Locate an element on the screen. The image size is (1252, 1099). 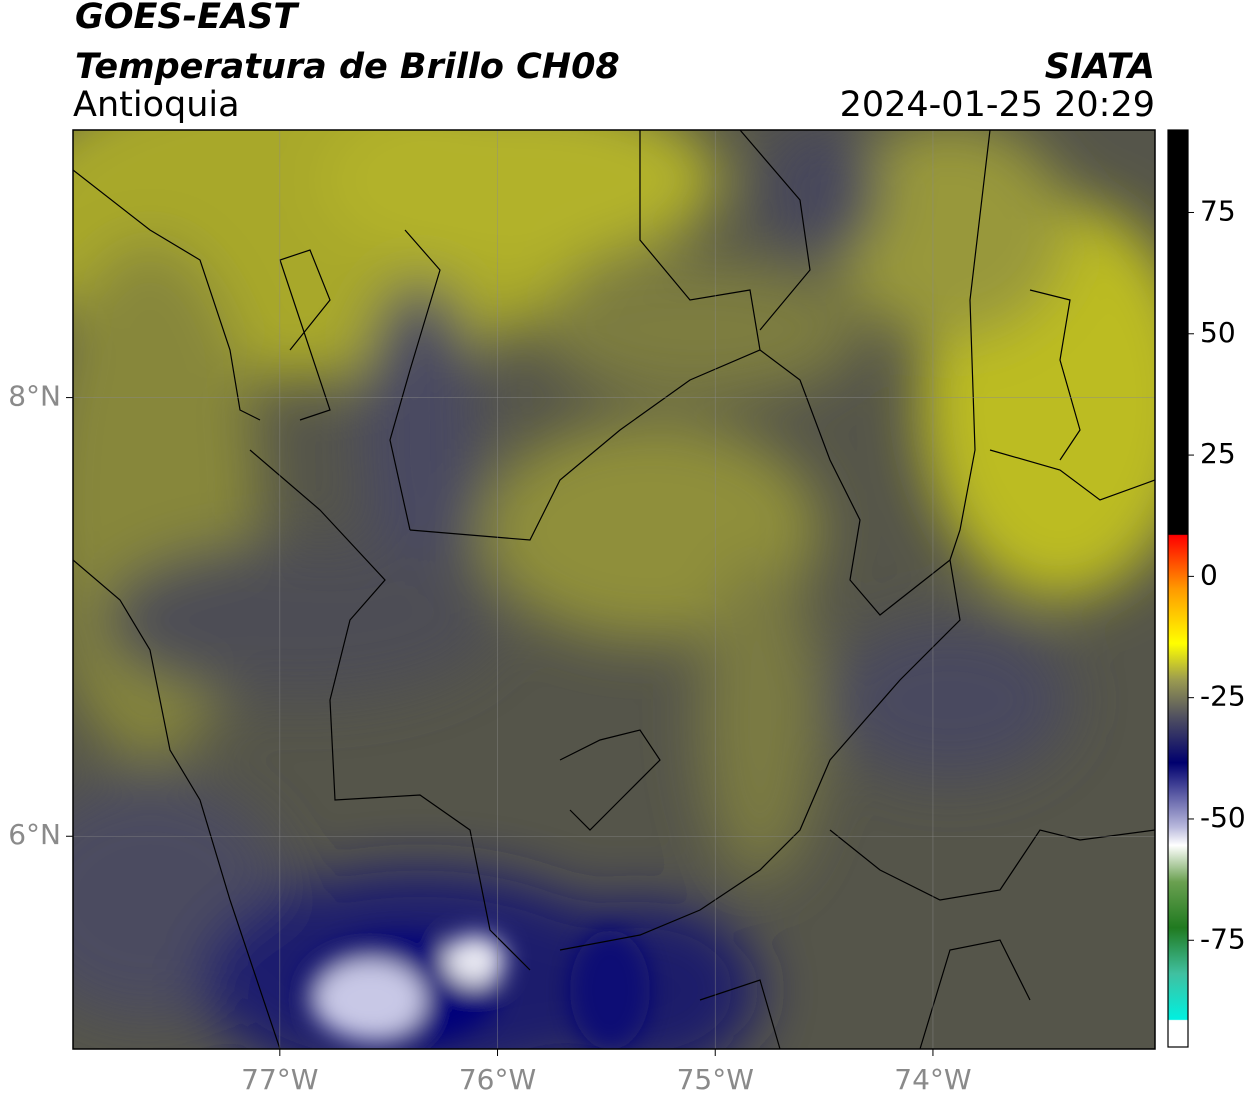
colorbar-tick-label: 50 is located at coordinates (1218, 332).